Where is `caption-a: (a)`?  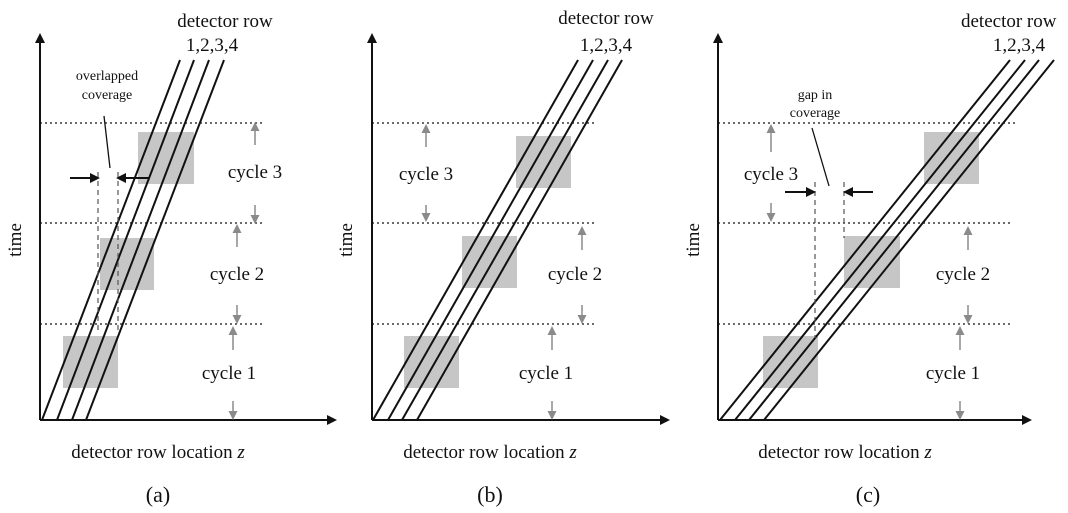
caption-a: (a) is located at coordinates (158, 494).